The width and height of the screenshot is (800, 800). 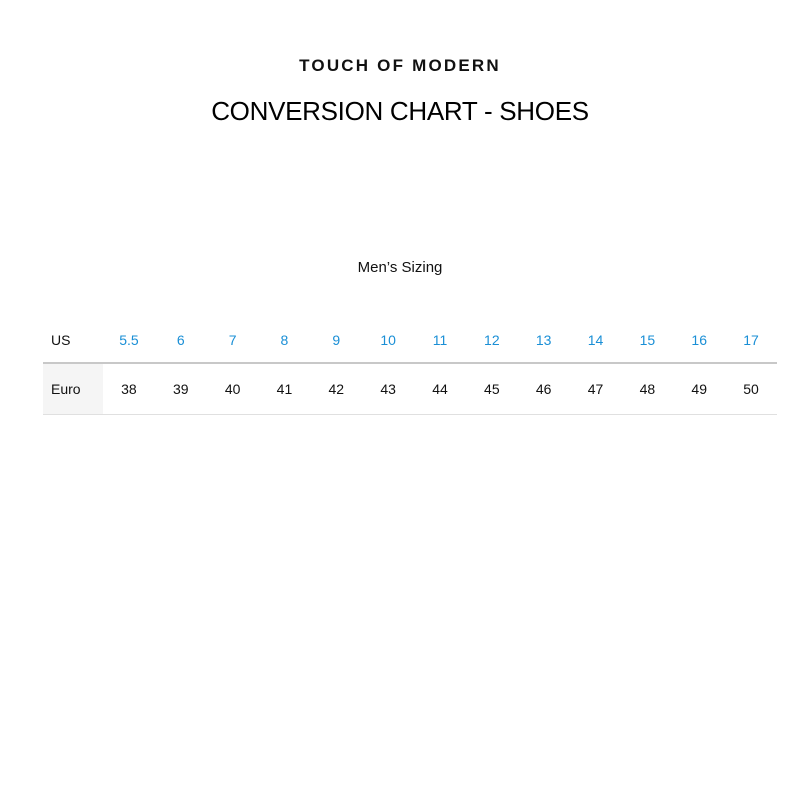 I want to click on size-cell: 17, so click(x=751, y=341).